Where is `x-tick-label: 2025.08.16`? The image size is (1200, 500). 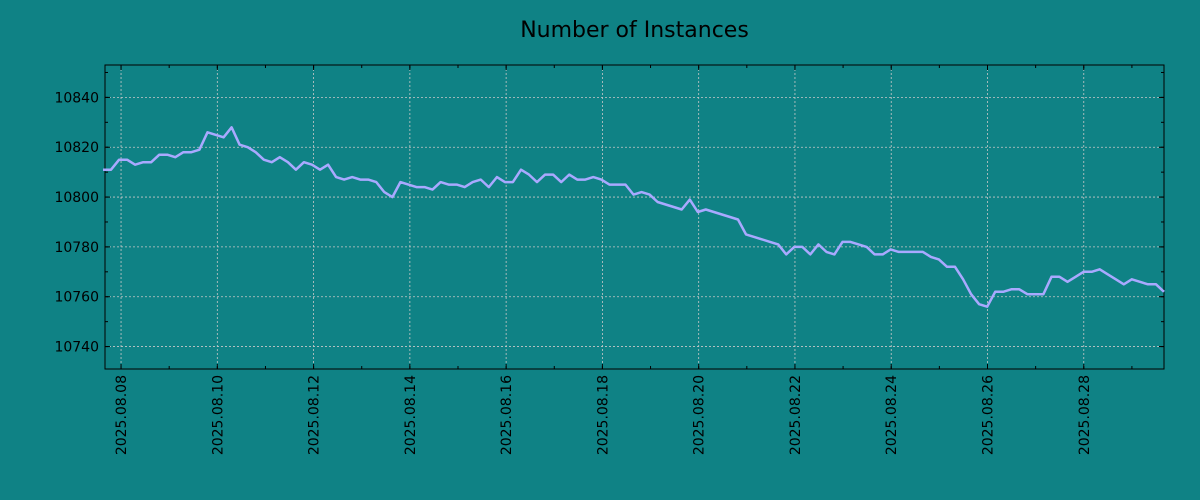 x-tick-label: 2025.08.16 is located at coordinates (507, 415).